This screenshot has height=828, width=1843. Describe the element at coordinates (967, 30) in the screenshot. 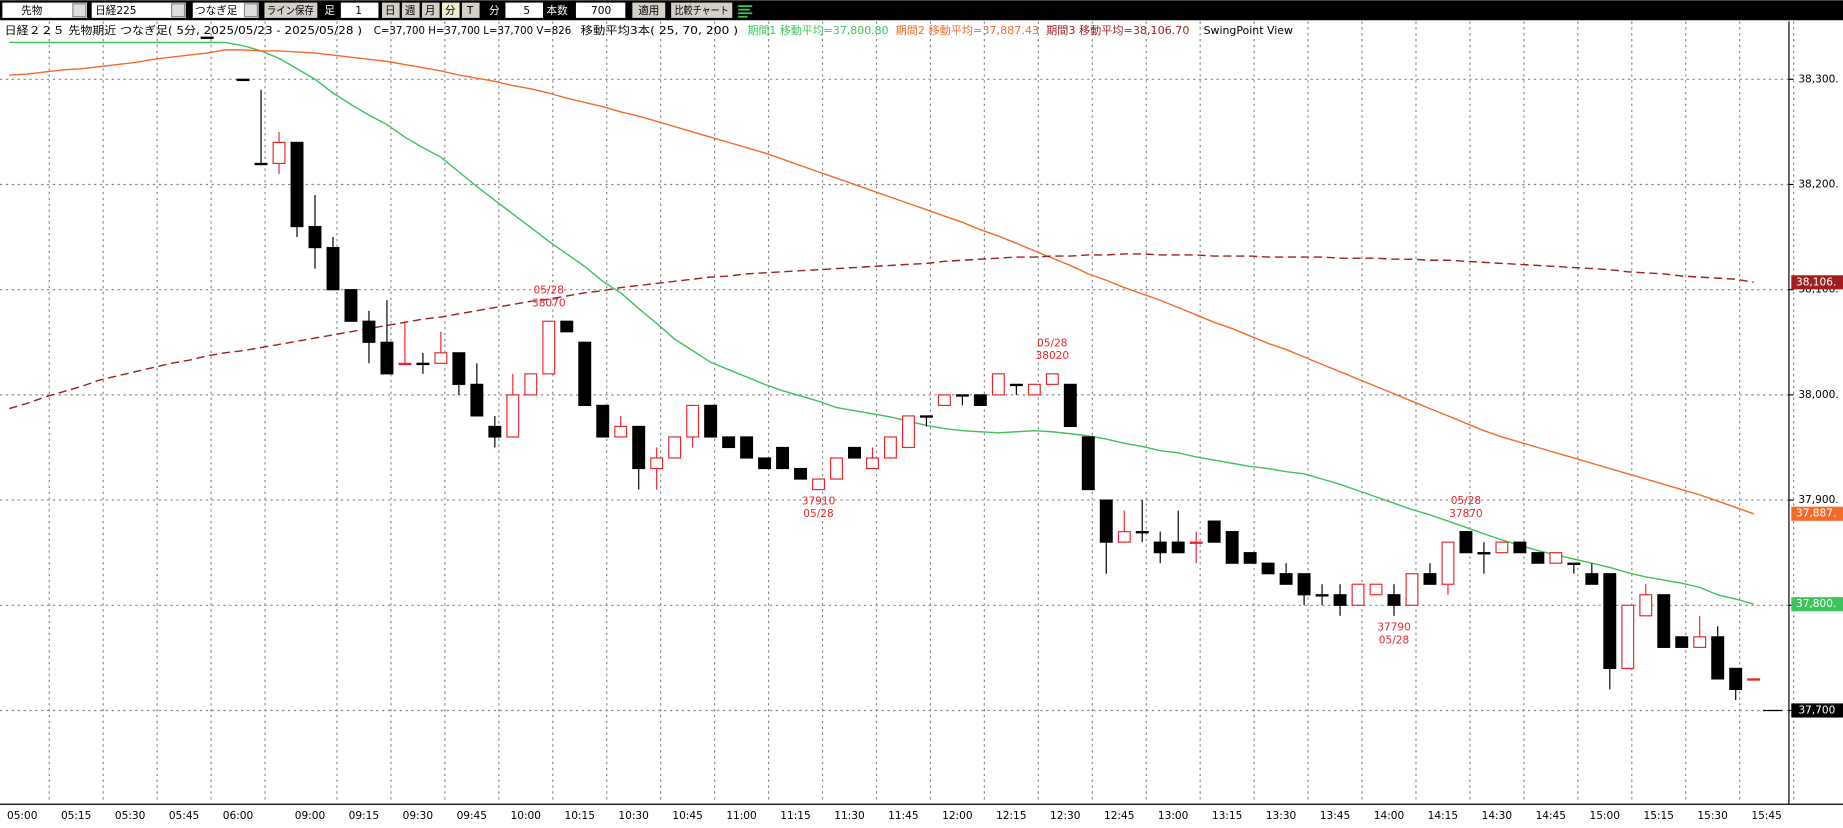

I see `legend-entry: 期間2 移動平均=37,887.43` at that location.